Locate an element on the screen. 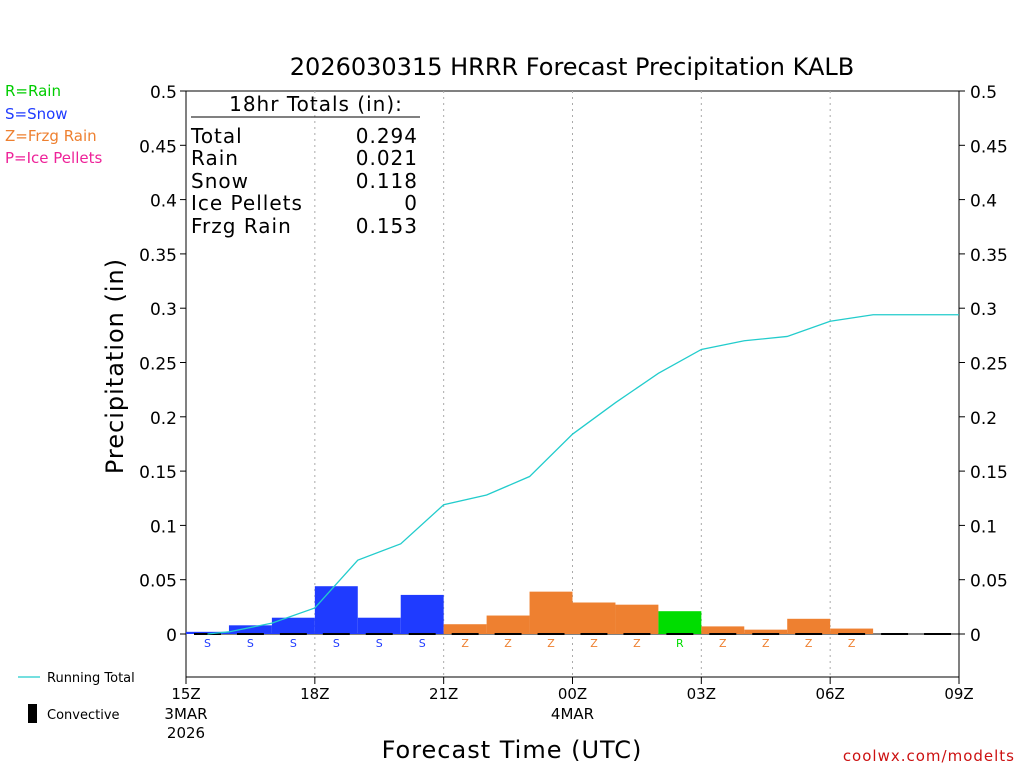 The height and width of the screenshot is (768, 1024). y-tick-label-right-0.35: 0.35 is located at coordinates (989, 256).